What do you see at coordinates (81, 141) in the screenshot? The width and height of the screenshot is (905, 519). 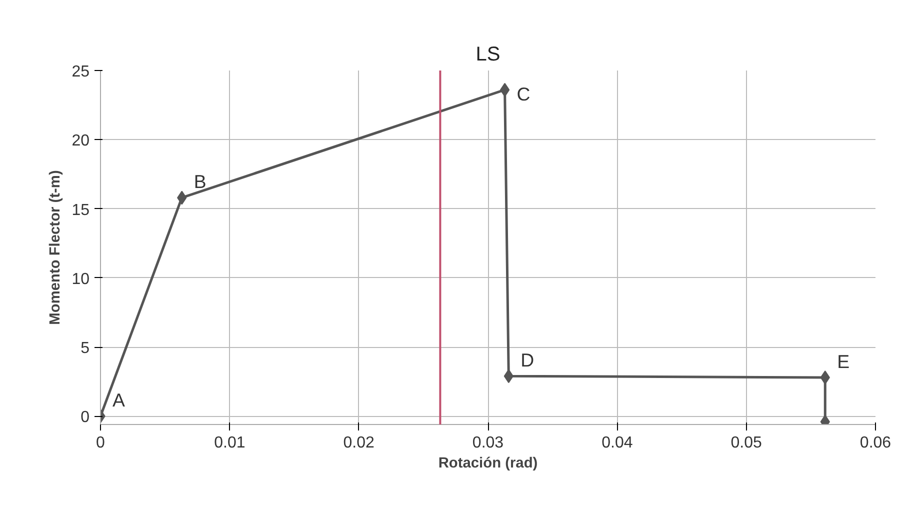 I see `y-tick-label: 20` at bounding box center [81, 141].